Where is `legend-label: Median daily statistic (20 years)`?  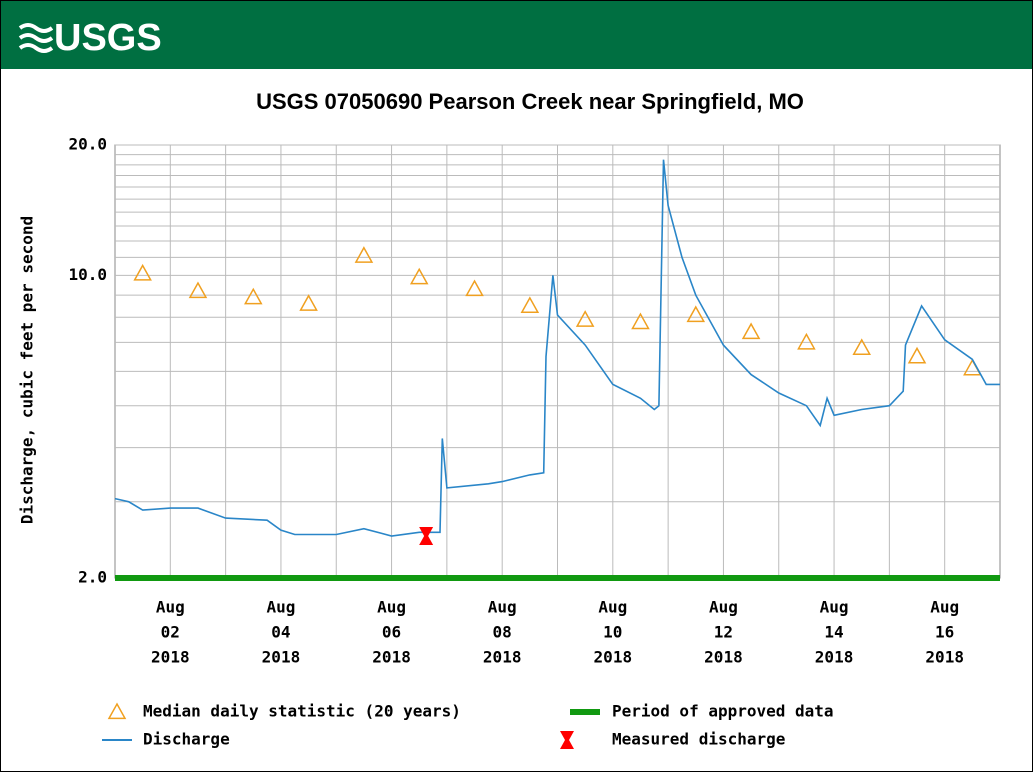 legend-label: Median daily statistic (20 years) is located at coordinates (302, 711).